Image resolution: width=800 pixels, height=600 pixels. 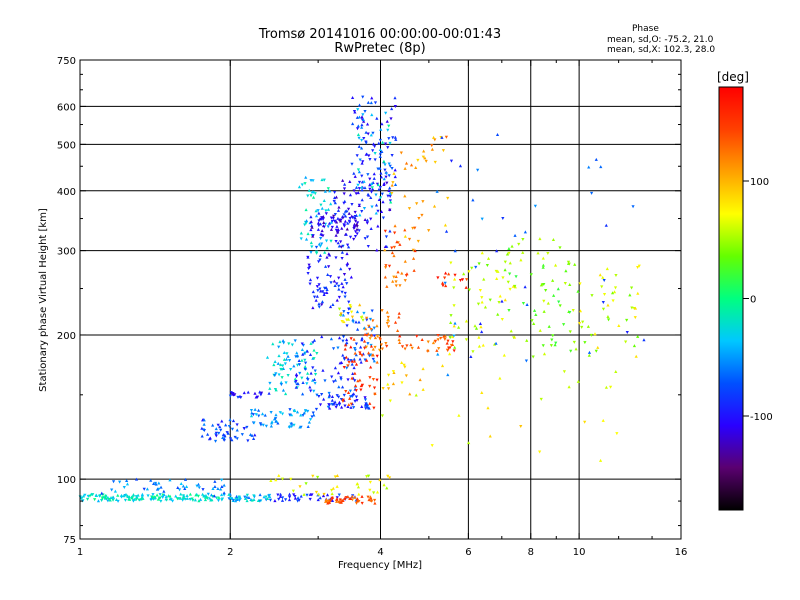 I want to click on x-tick-label: 8, so click(x=531, y=552).